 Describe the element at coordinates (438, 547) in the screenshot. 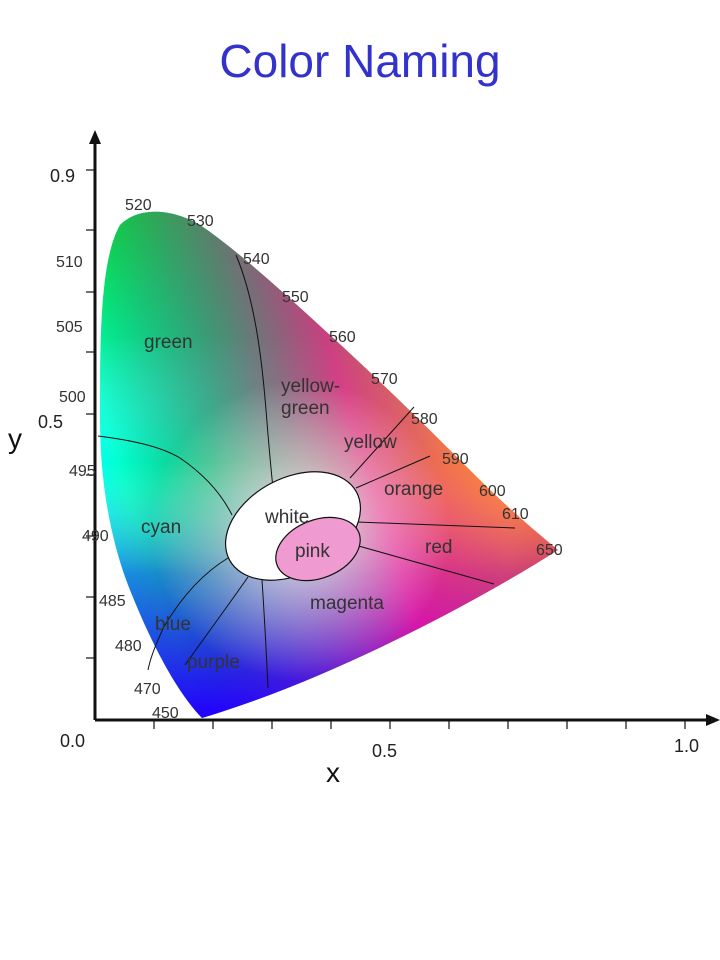

I see `region-label-red: red` at that location.